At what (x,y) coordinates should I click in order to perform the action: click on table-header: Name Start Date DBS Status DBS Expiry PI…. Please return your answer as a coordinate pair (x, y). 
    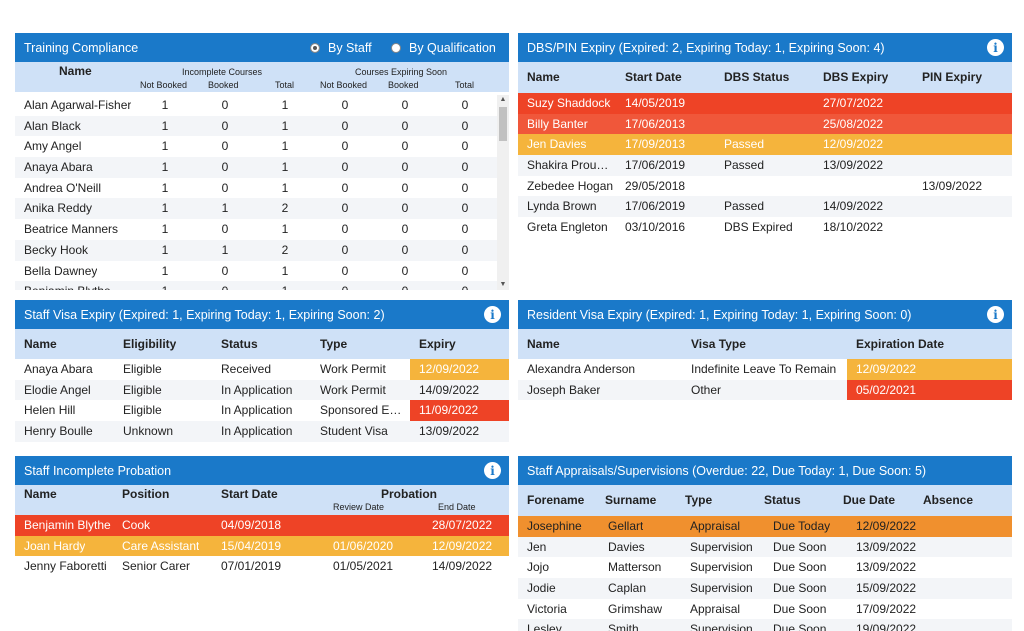
    Looking at the image, I should click on (765, 77).